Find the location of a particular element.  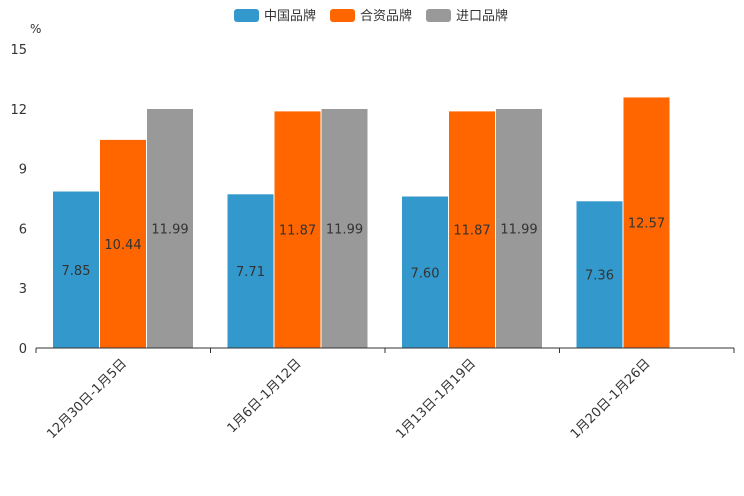

legend: 中国品牌 合资品牌 进口品牌 is located at coordinates (371, 16).